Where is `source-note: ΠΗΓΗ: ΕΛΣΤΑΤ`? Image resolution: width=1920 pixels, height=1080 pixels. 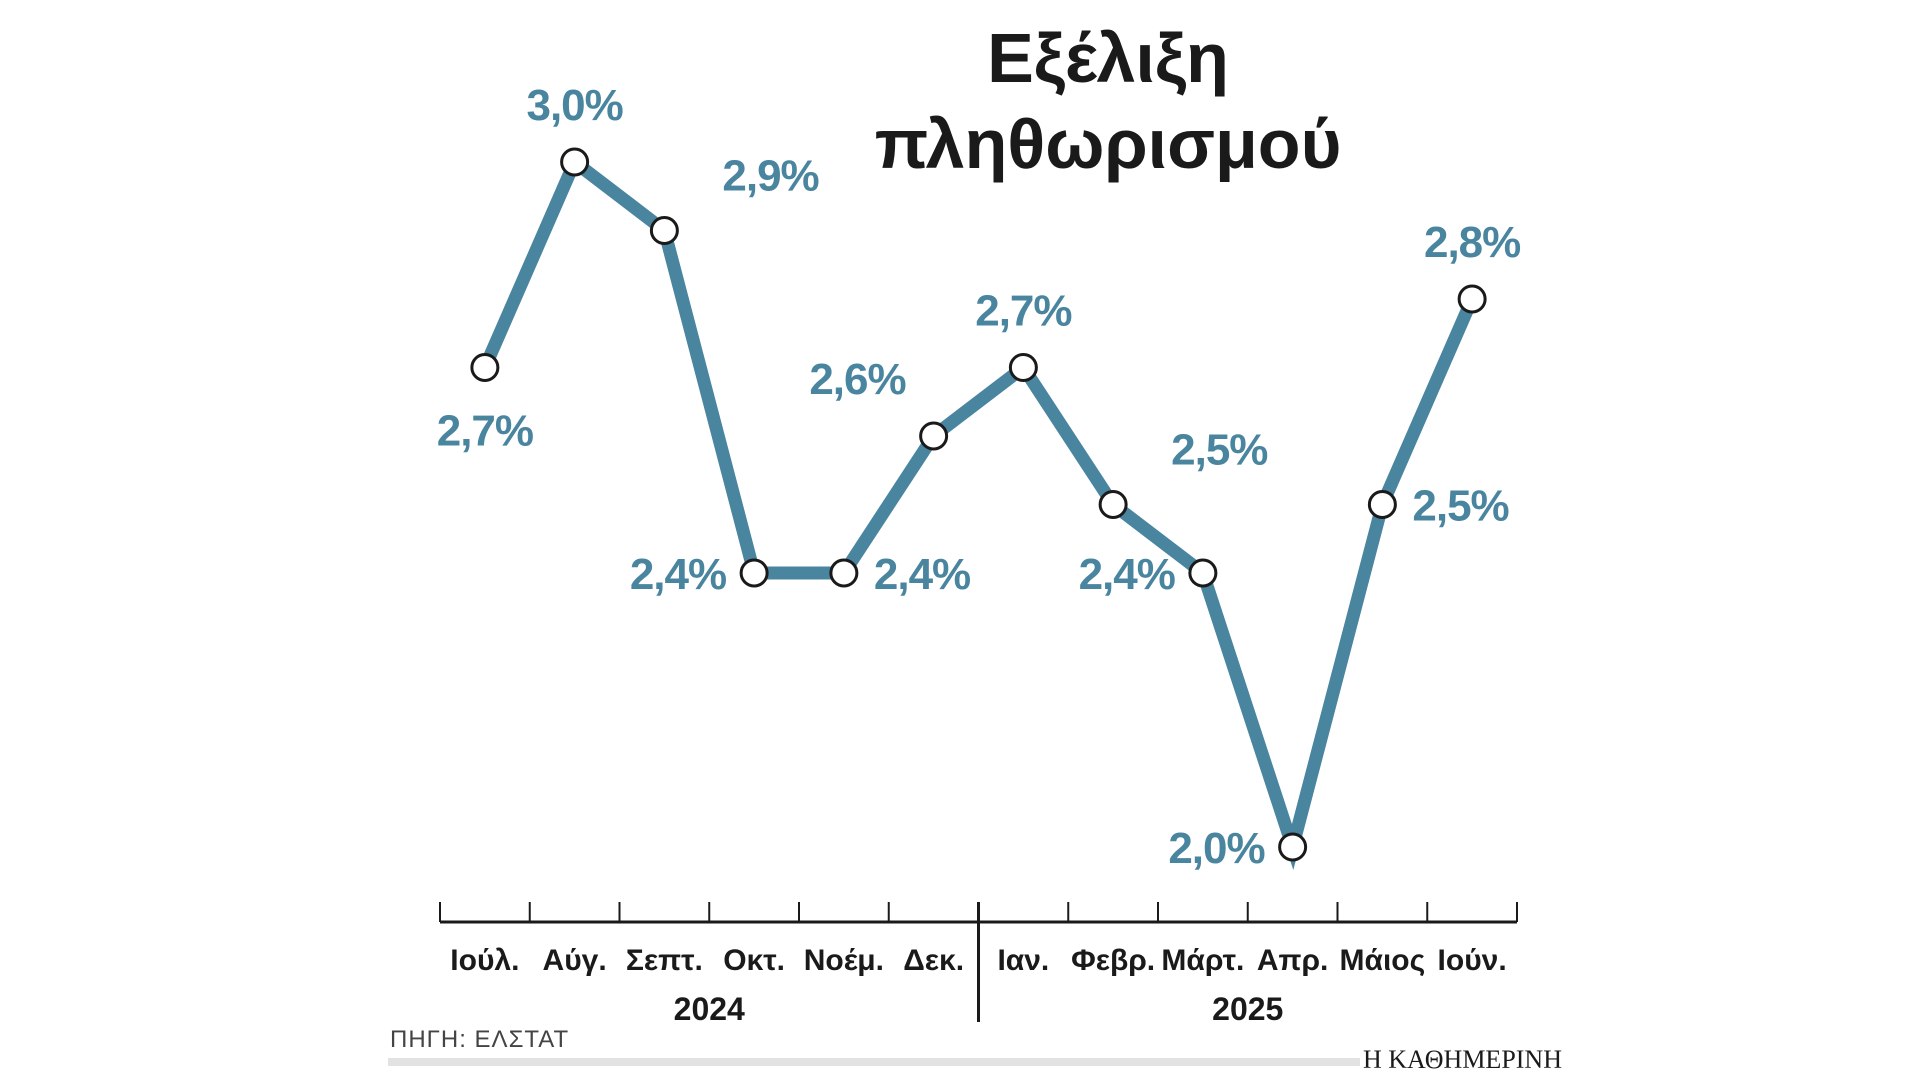
source-note: ΠΗΓΗ: ΕΛΣΤΑΤ is located at coordinates (479, 1039).